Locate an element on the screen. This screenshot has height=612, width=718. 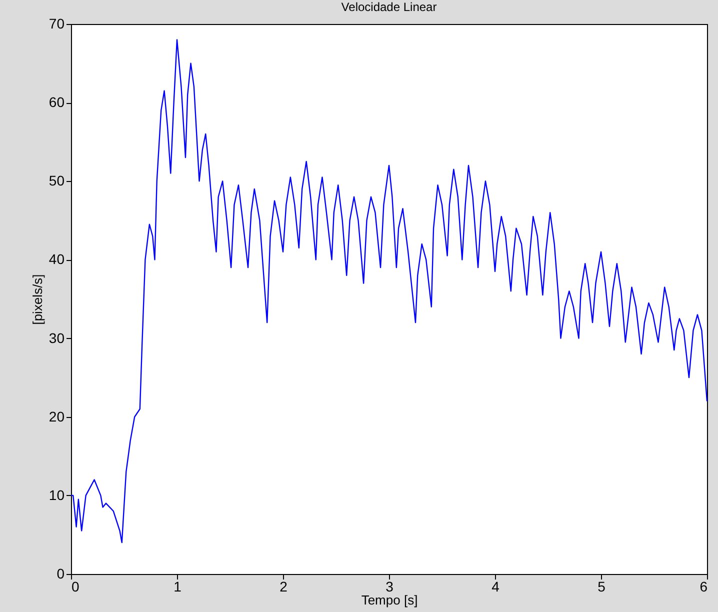
x-tick-label: 0 is located at coordinates (76, 586).